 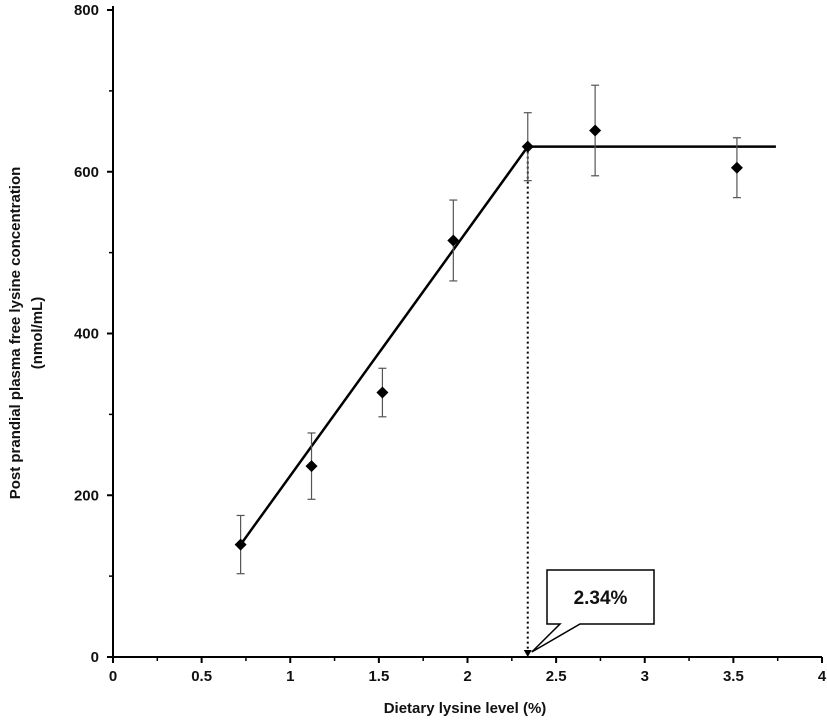 I want to click on callout-label: 2.34%, so click(x=601, y=598).